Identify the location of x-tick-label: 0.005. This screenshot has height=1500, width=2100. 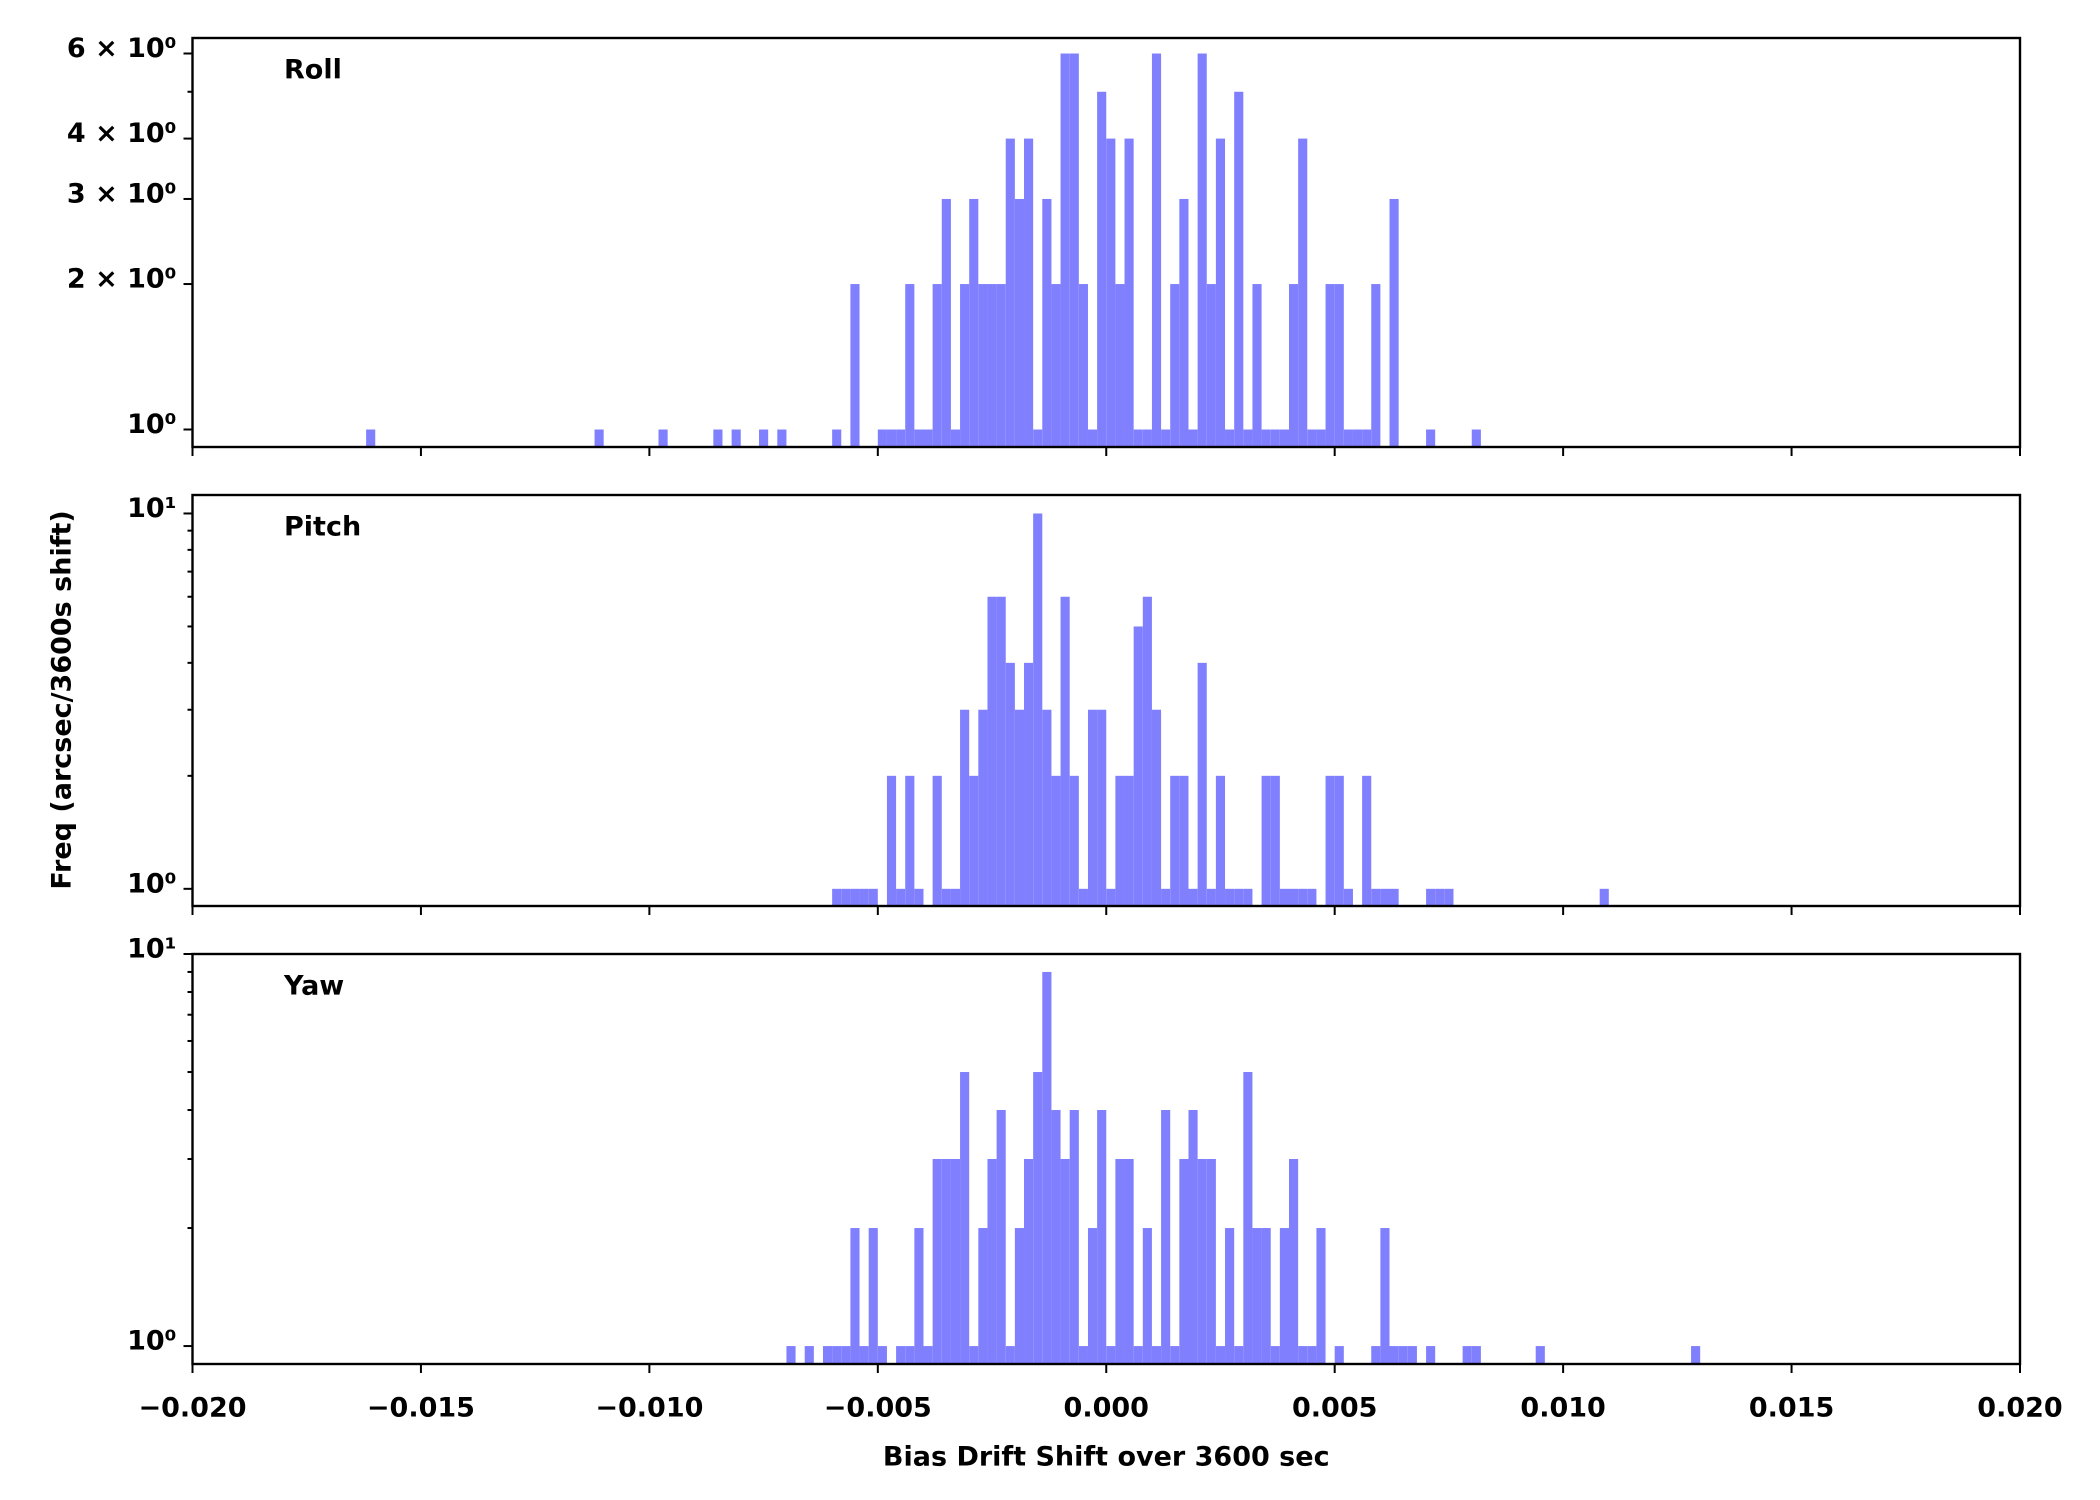
(1334, 1408).